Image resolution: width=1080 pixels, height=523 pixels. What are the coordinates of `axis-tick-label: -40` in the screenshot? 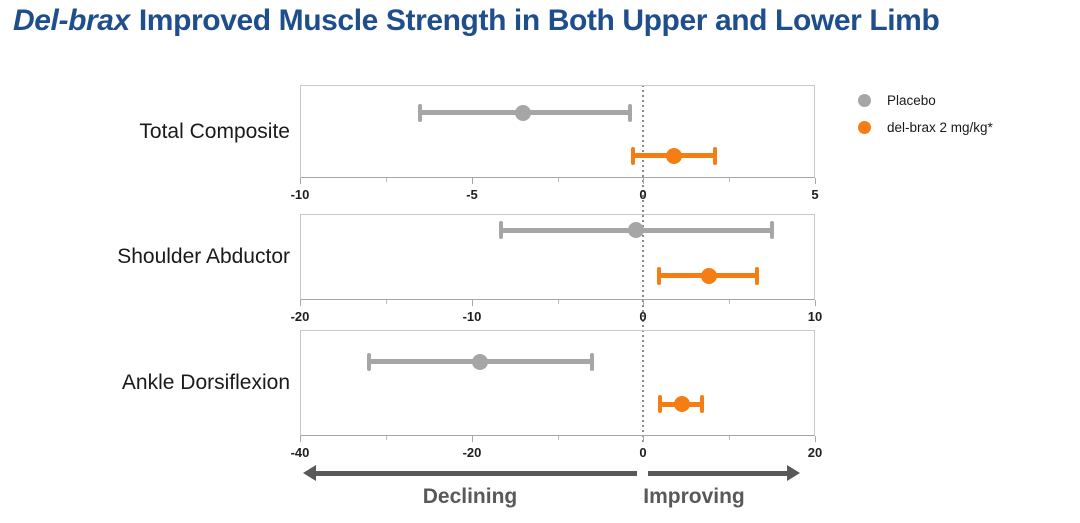 It's located at (300, 452).